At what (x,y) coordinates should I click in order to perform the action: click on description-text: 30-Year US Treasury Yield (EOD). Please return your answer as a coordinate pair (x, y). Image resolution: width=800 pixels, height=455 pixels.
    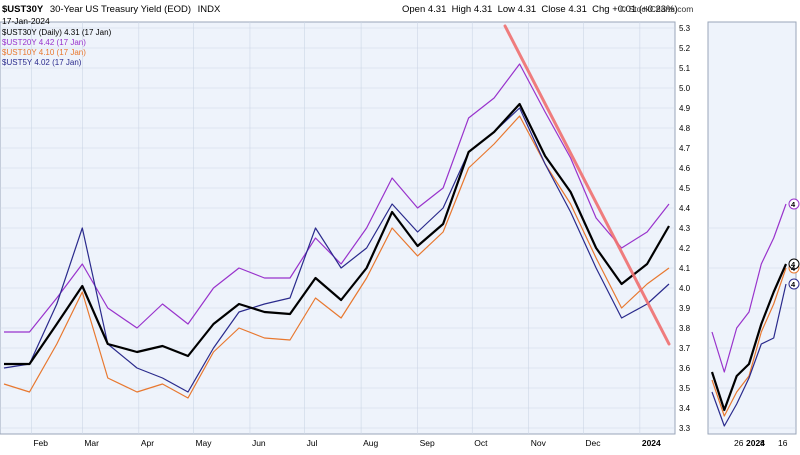
    Looking at the image, I should click on (120, 9).